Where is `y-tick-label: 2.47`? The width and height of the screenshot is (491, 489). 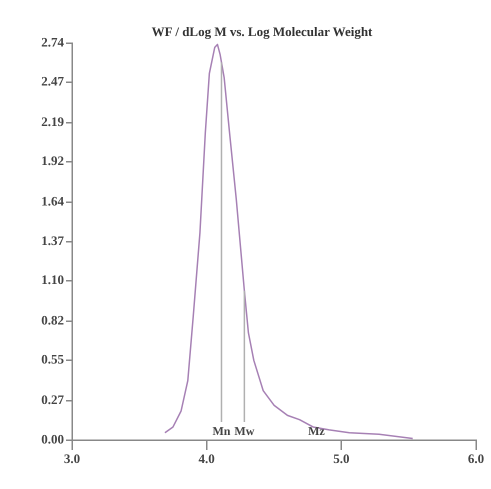
y-tick-label: 2.47 is located at coordinates (52, 80).